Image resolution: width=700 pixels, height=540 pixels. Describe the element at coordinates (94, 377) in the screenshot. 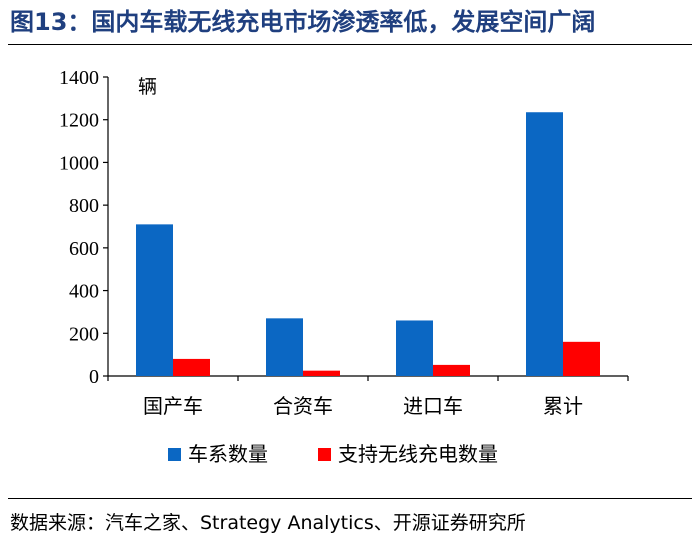

I see `y-tick-label: 0` at that location.